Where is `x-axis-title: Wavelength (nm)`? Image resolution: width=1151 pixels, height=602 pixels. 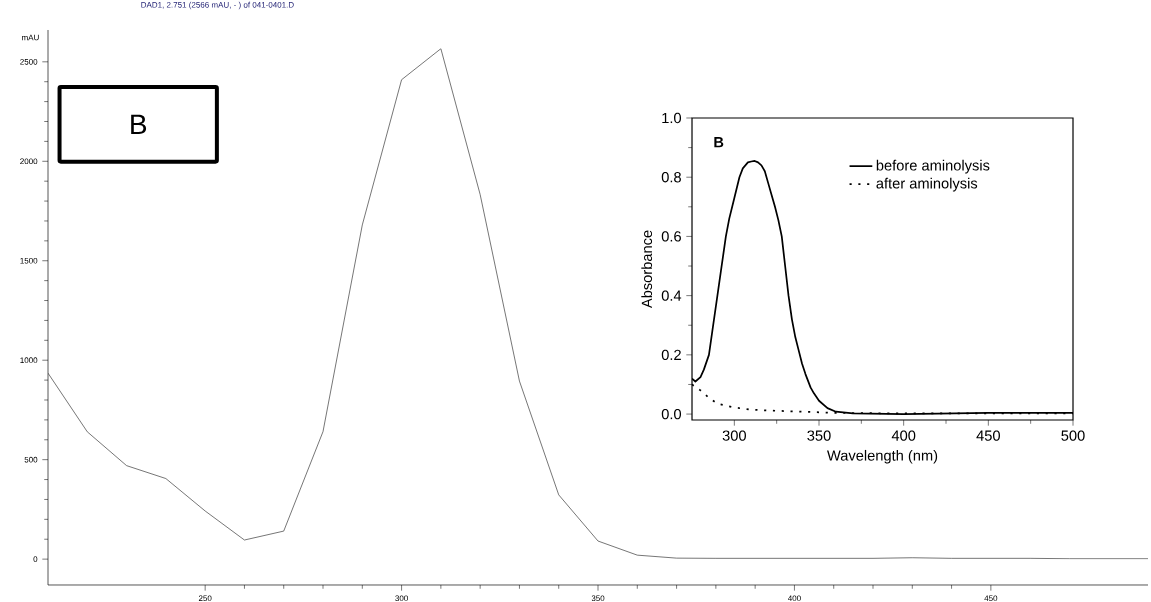 x-axis-title: Wavelength (nm) is located at coordinates (882, 456).